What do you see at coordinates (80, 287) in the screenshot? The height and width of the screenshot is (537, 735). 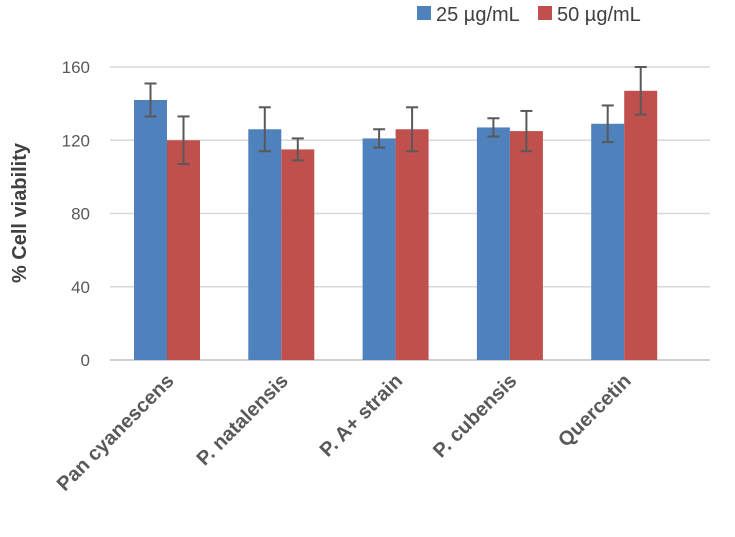 I see `y-tick-label: 40` at bounding box center [80, 287].